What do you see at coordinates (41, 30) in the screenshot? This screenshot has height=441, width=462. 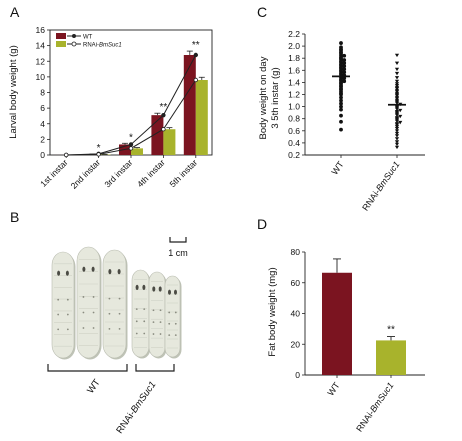 I see `y-tick-label: 16` at bounding box center [41, 30].